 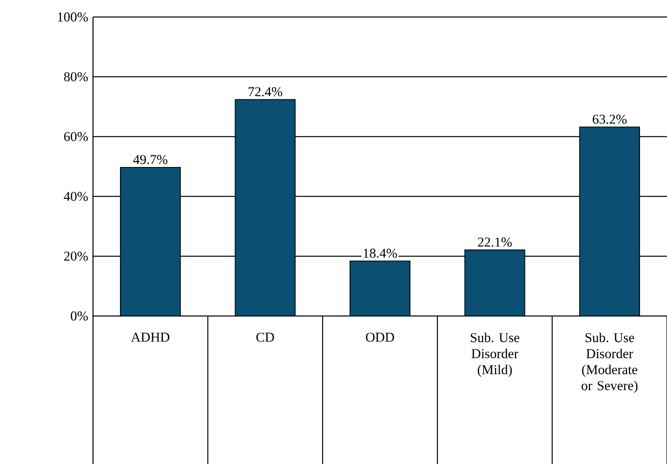 I want to click on x-tick-label: CD, so click(x=265, y=337).